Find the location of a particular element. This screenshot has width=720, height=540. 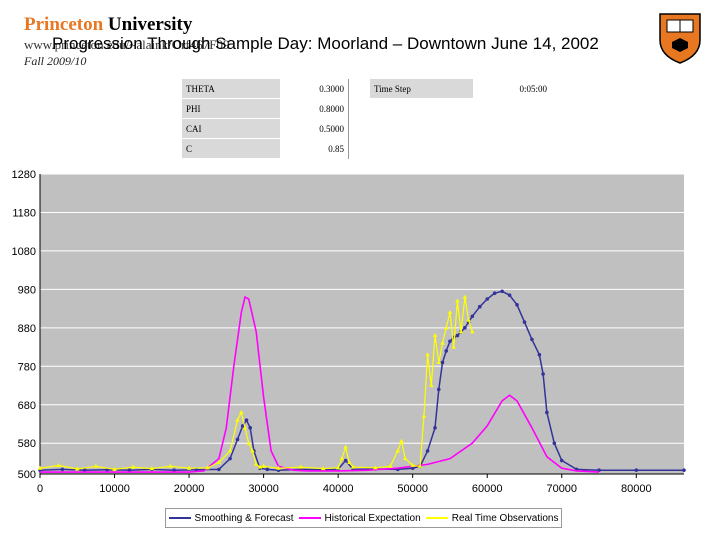

parameter-row: PHI 0.8000 is located at coordinates (265, 108).